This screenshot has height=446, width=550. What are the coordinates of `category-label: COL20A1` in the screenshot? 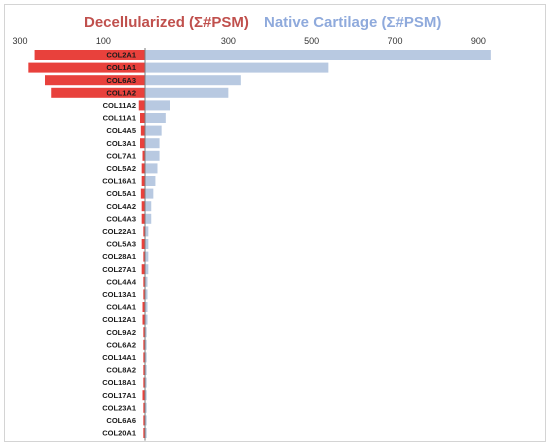 It's located at (119, 433).